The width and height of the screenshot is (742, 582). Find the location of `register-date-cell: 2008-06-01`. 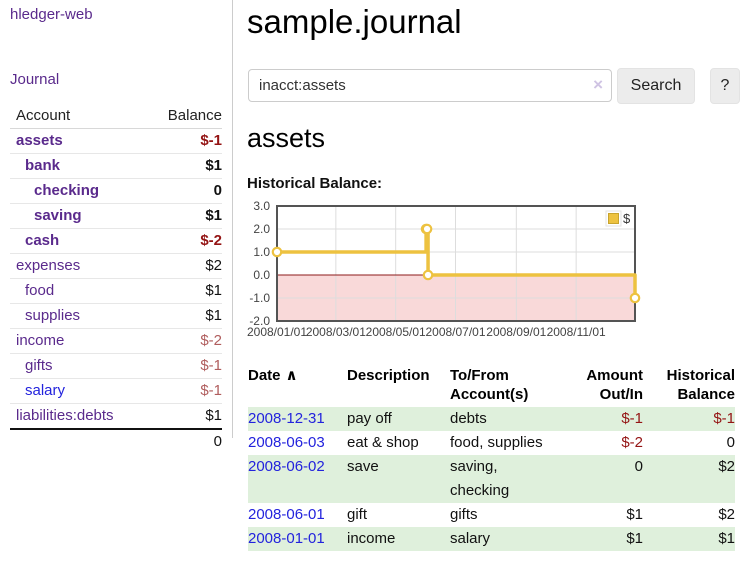

register-date-cell: 2008-06-01 is located at coordinates (297, 515).